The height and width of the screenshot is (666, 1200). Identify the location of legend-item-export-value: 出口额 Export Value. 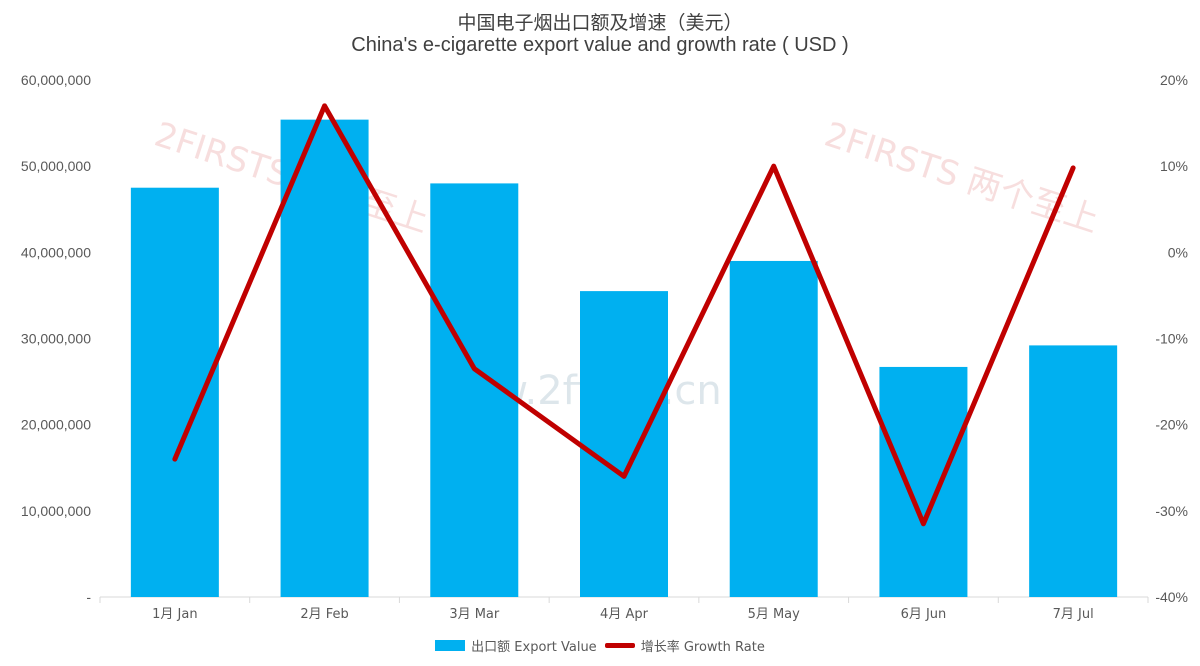
(516, 645).